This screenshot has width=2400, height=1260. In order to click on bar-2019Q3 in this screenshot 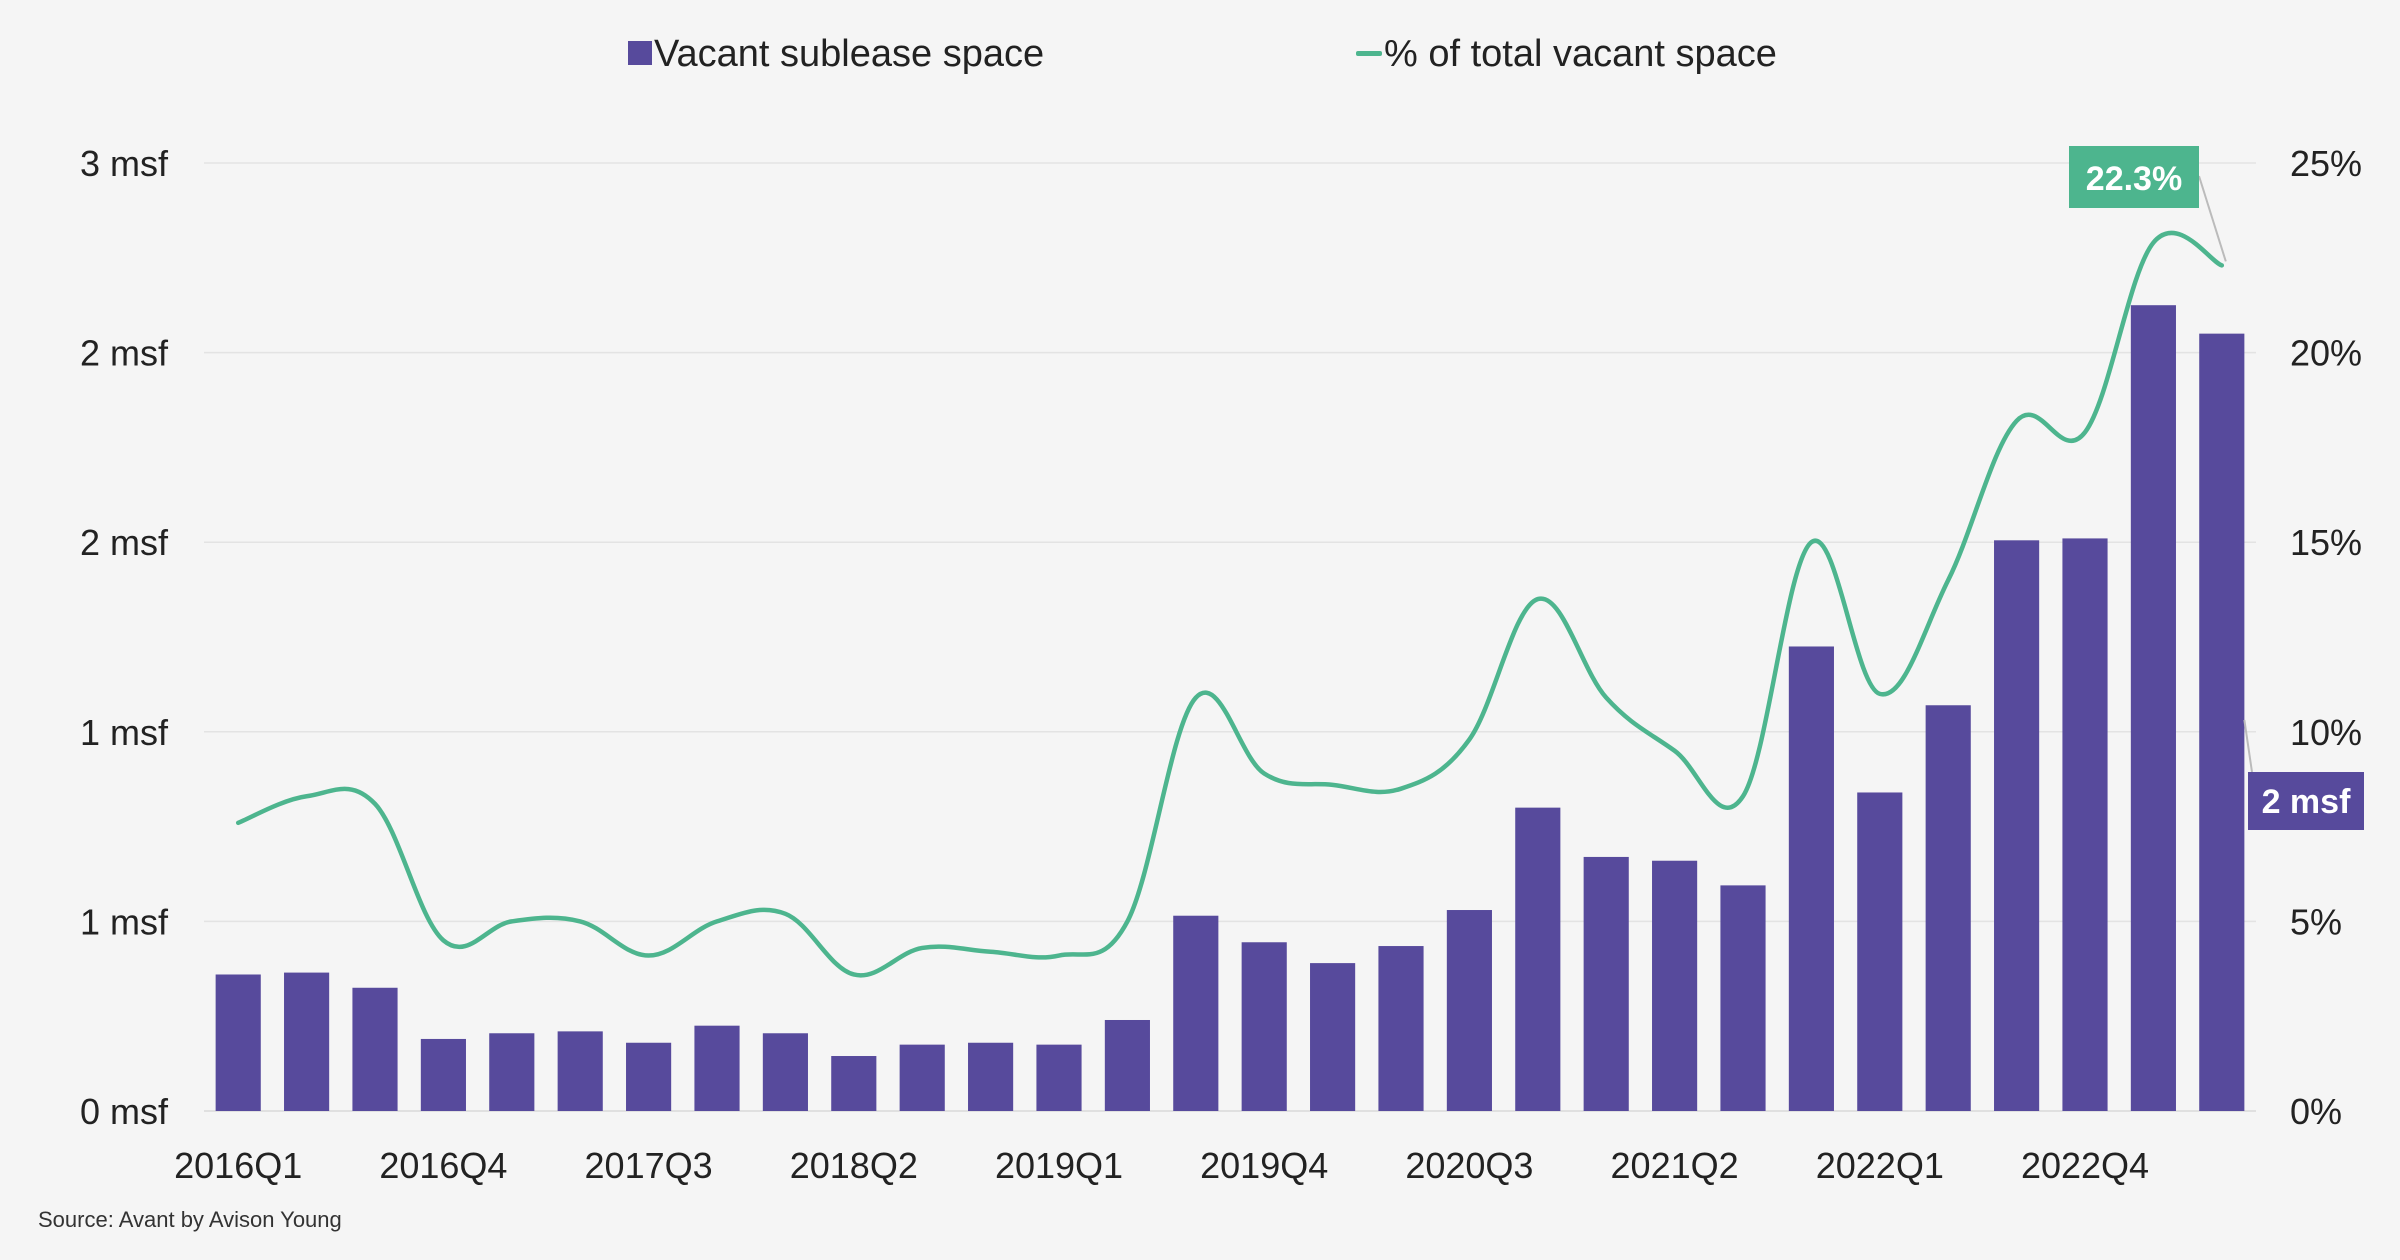, I will do `click(1196, 1013)`.